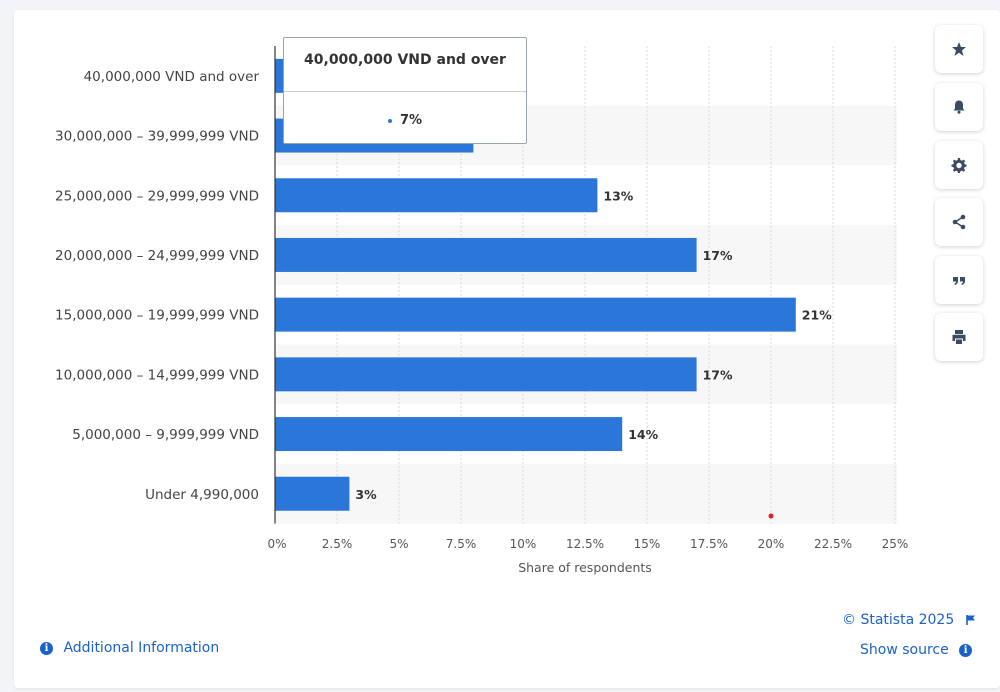 Image resolution: width=1000 pixels, height=692 pixels. I want to click on x-tick-label: 5%, so click(398, 544).